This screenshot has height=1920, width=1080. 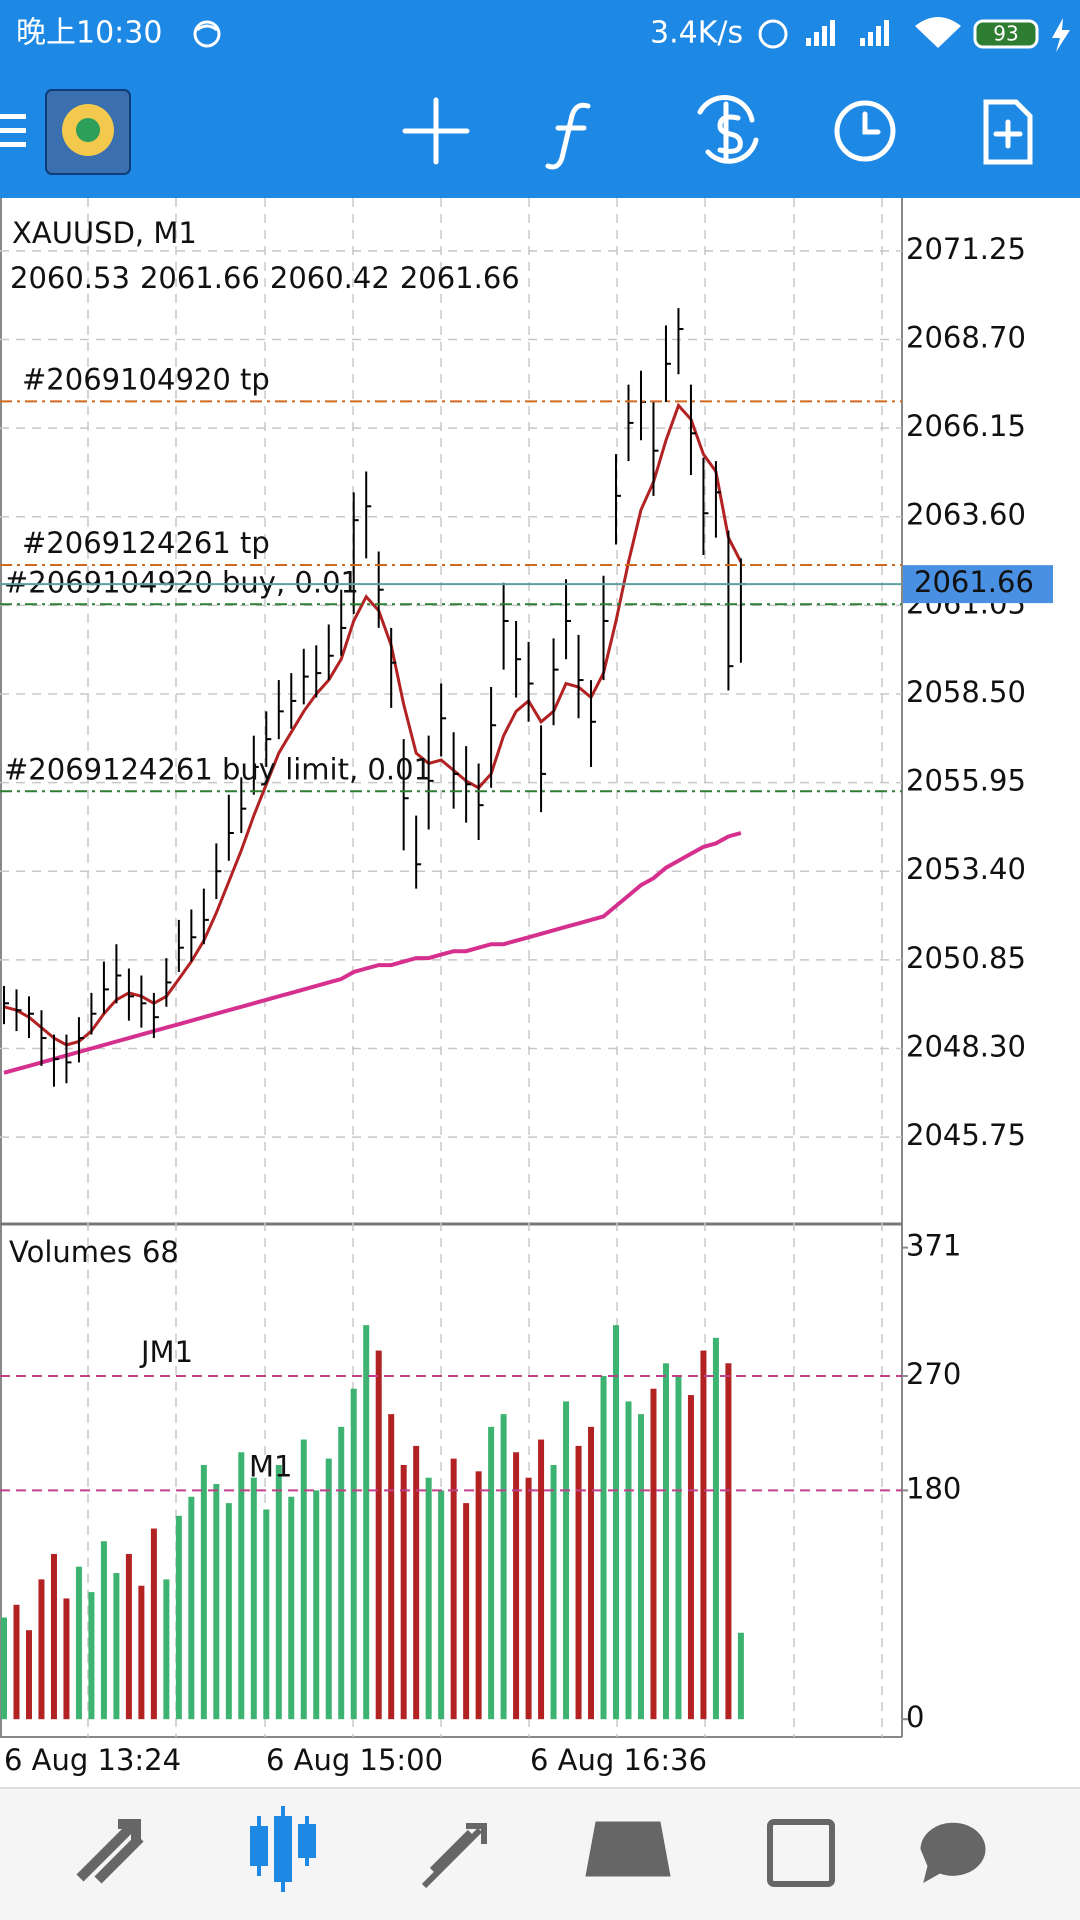 I want to click on volume-tick-label: 371, so click(x=933, y=1246).